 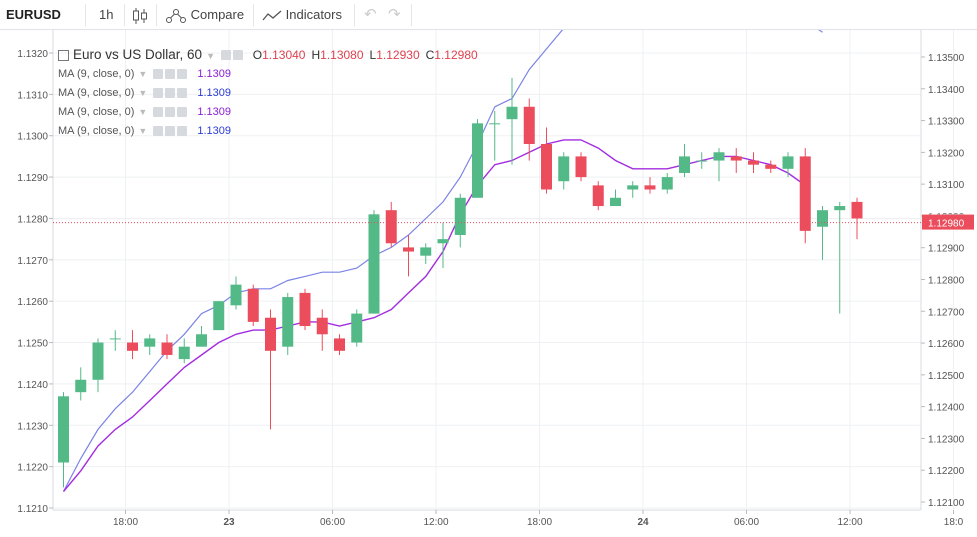 I want to click on time-tick-label: 24, so click(x=643, y=522).